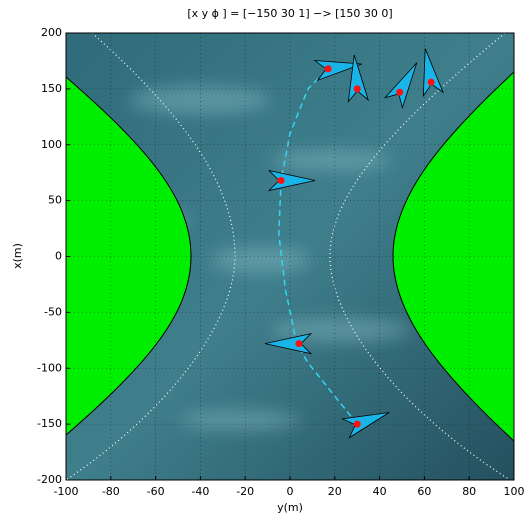  I want to click on trajectory, so click(318, 246).